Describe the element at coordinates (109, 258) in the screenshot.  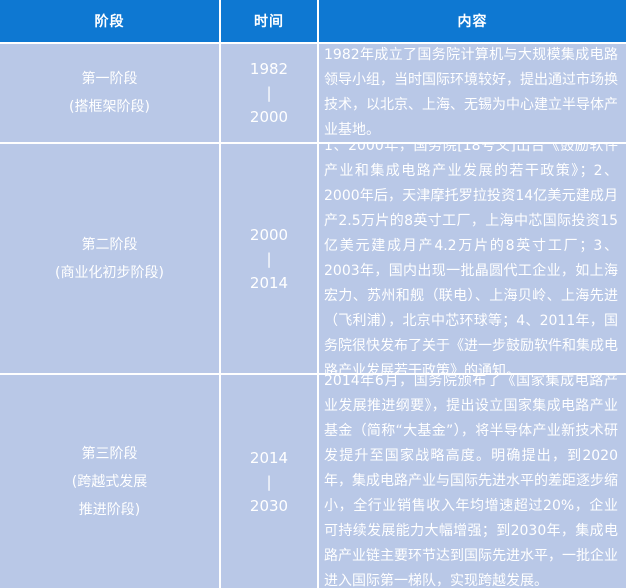
I see `stage-cell-row2: 第二阶段 (商业化初步阶段)` at that location.